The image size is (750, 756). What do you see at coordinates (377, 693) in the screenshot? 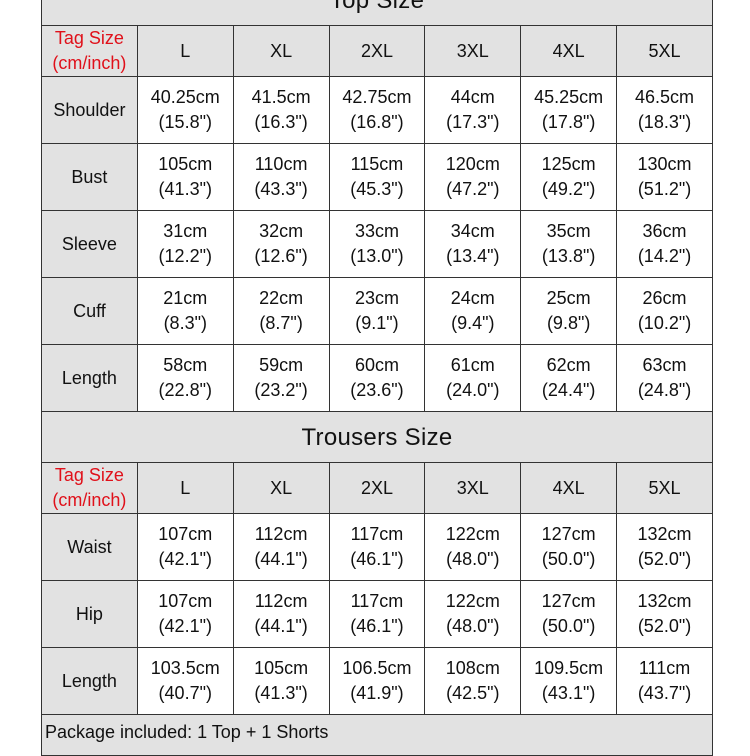
I see `value-inch: (41.9")` at bounding box center [377, 693].